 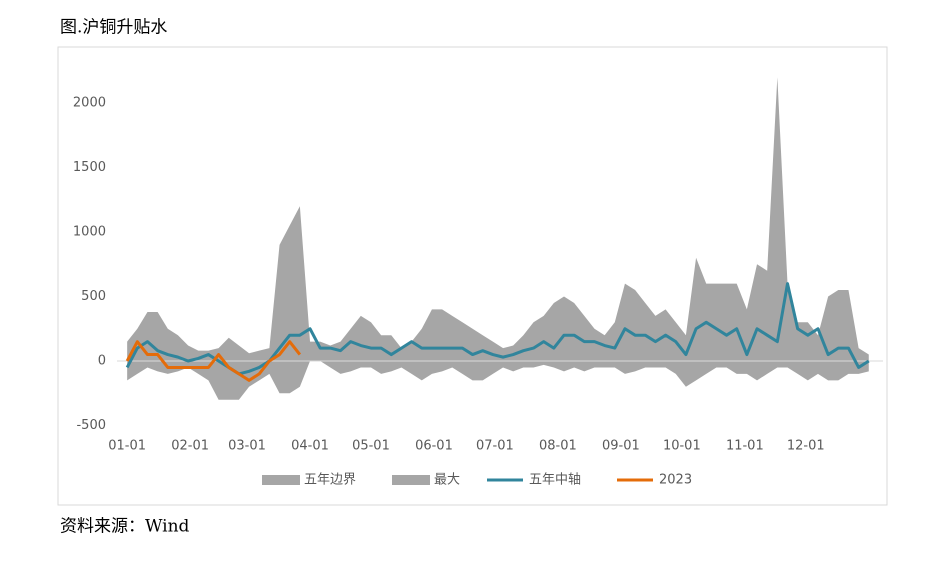 What do you see at coordinates (495, 446) in the screenshot?
I see `x-tick-label: 07-01` at bounding box center [495, 446].